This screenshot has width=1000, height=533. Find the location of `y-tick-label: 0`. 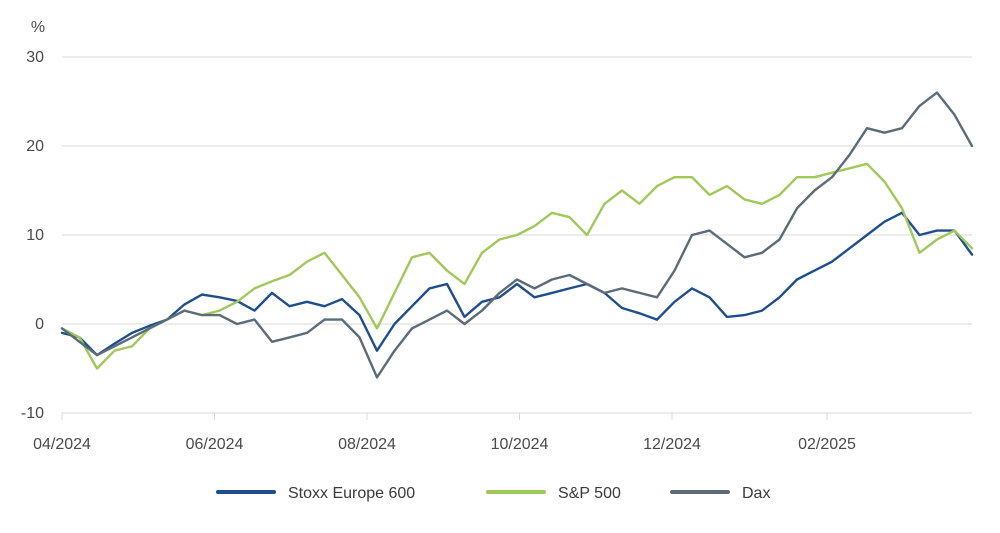

y-tick-label: 0 is located at coordinates (39, 324).